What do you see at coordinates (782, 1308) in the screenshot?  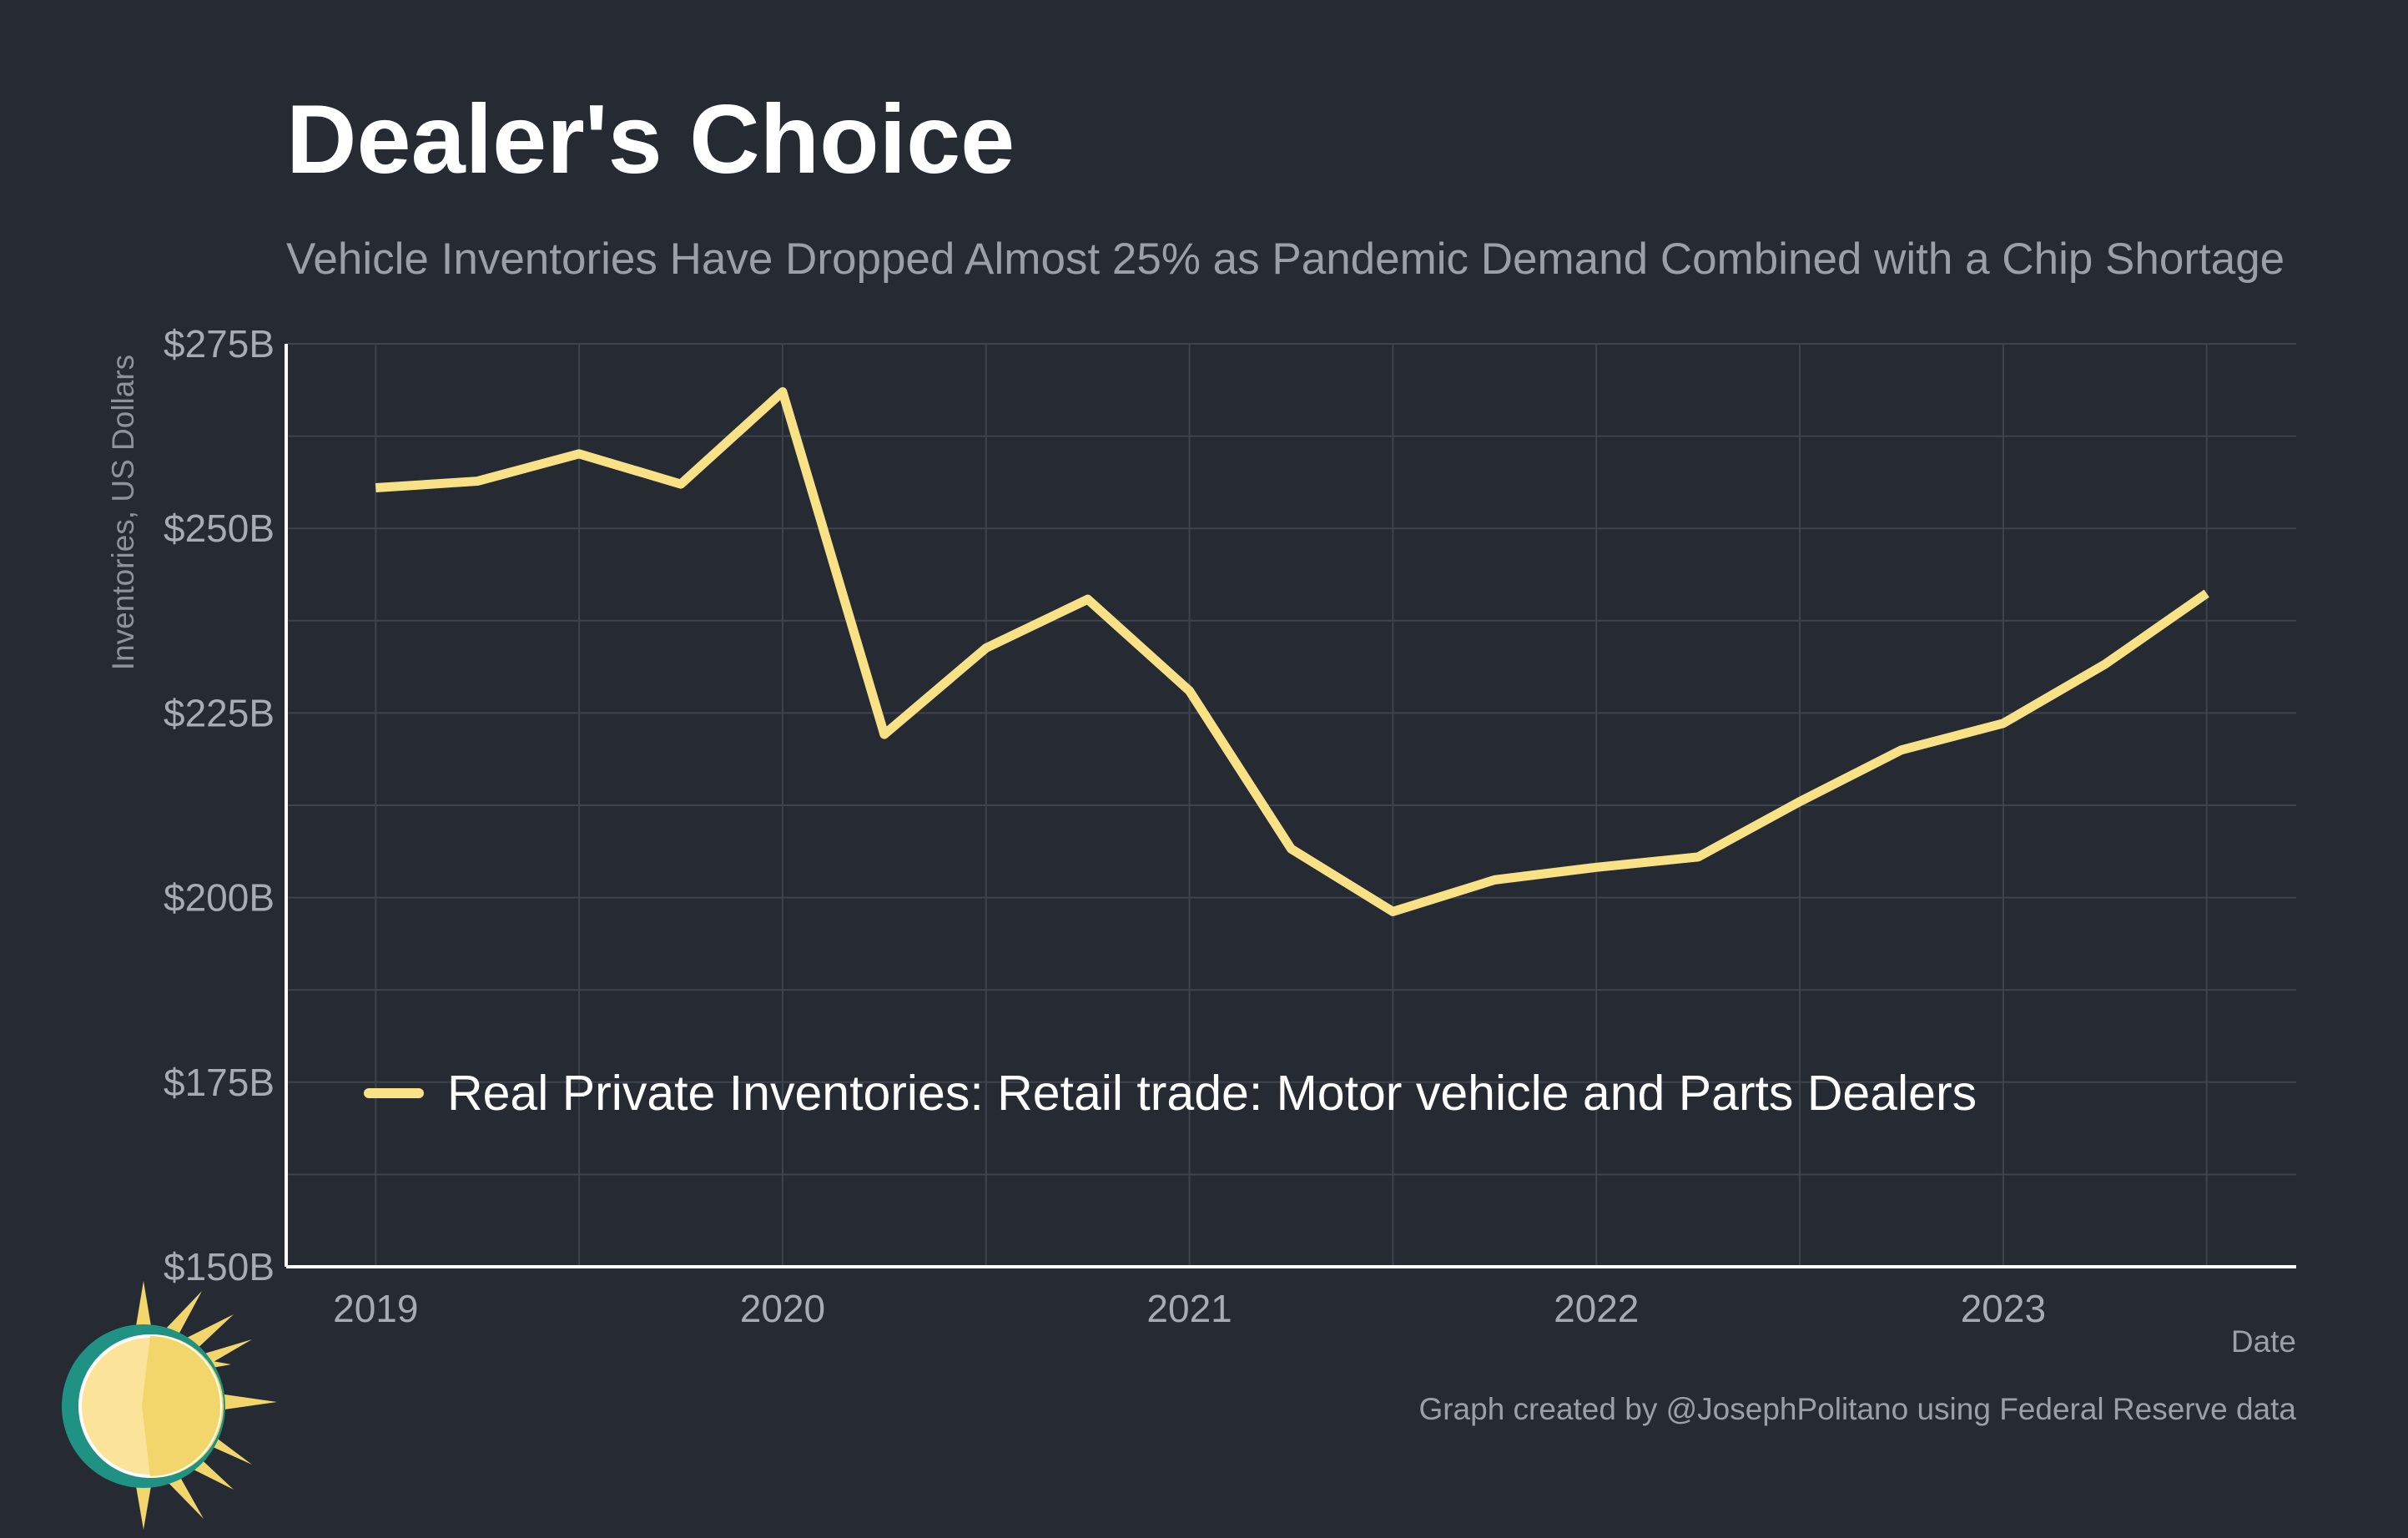 I see `x-tick-label: 2020` at bounding box center [782, 1308].